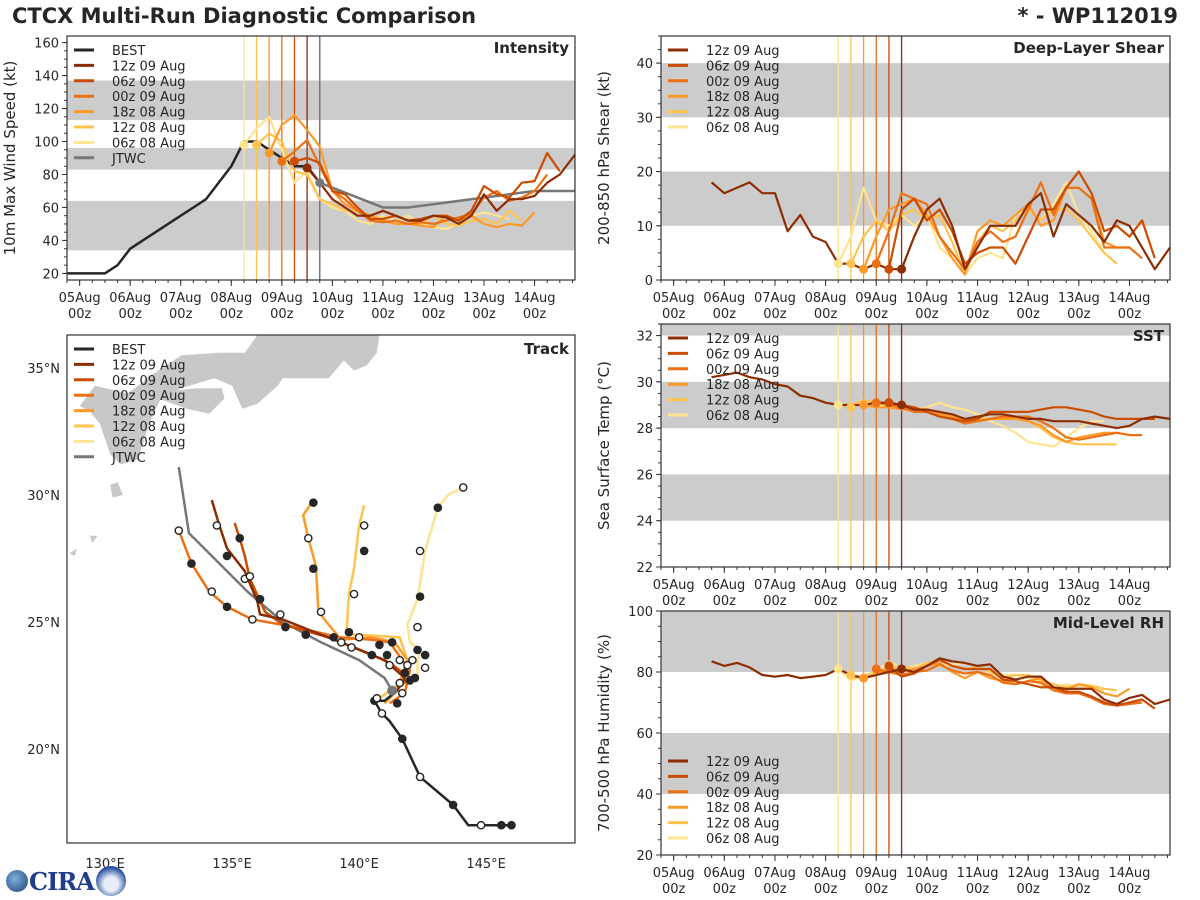  What do you see at coordinates (644, 856) in the screenshot?
I see `y-tick-label: 20` at bounding box center [644, 856].